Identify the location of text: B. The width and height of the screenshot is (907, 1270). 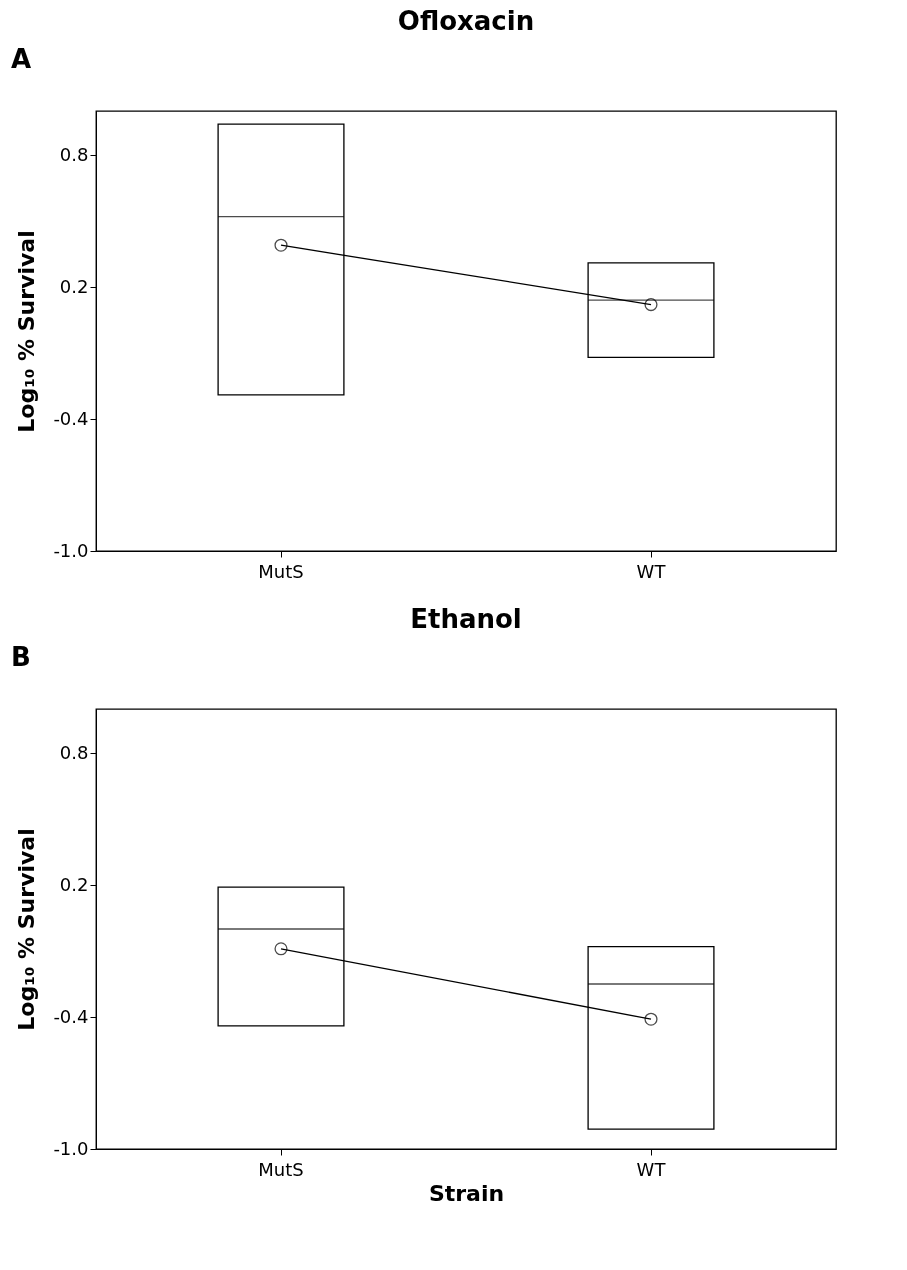
(21, 657).